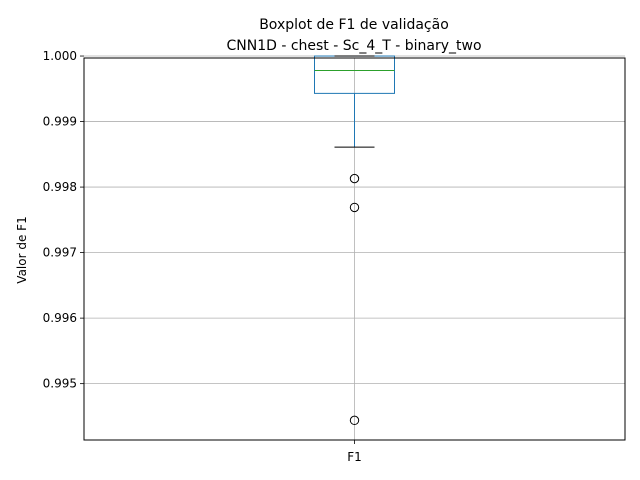 This screenshot has height=480, width=640. I want to click on y-tick-label: 1.000, so click(60, 56).